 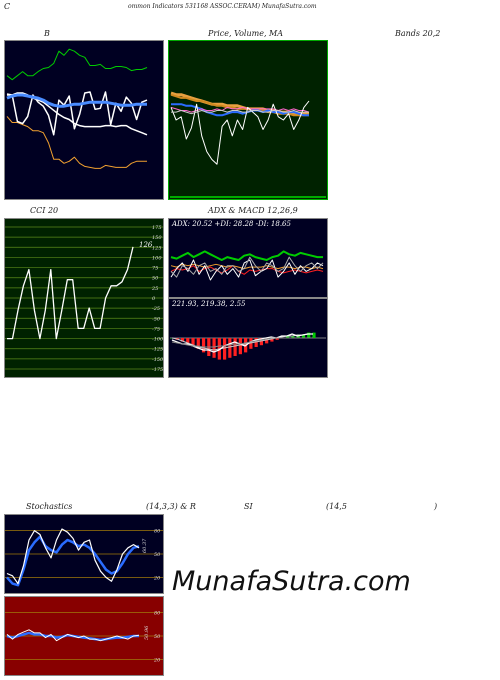 I want to click on cci-tick-label: -150, so click(x=158, y=360).